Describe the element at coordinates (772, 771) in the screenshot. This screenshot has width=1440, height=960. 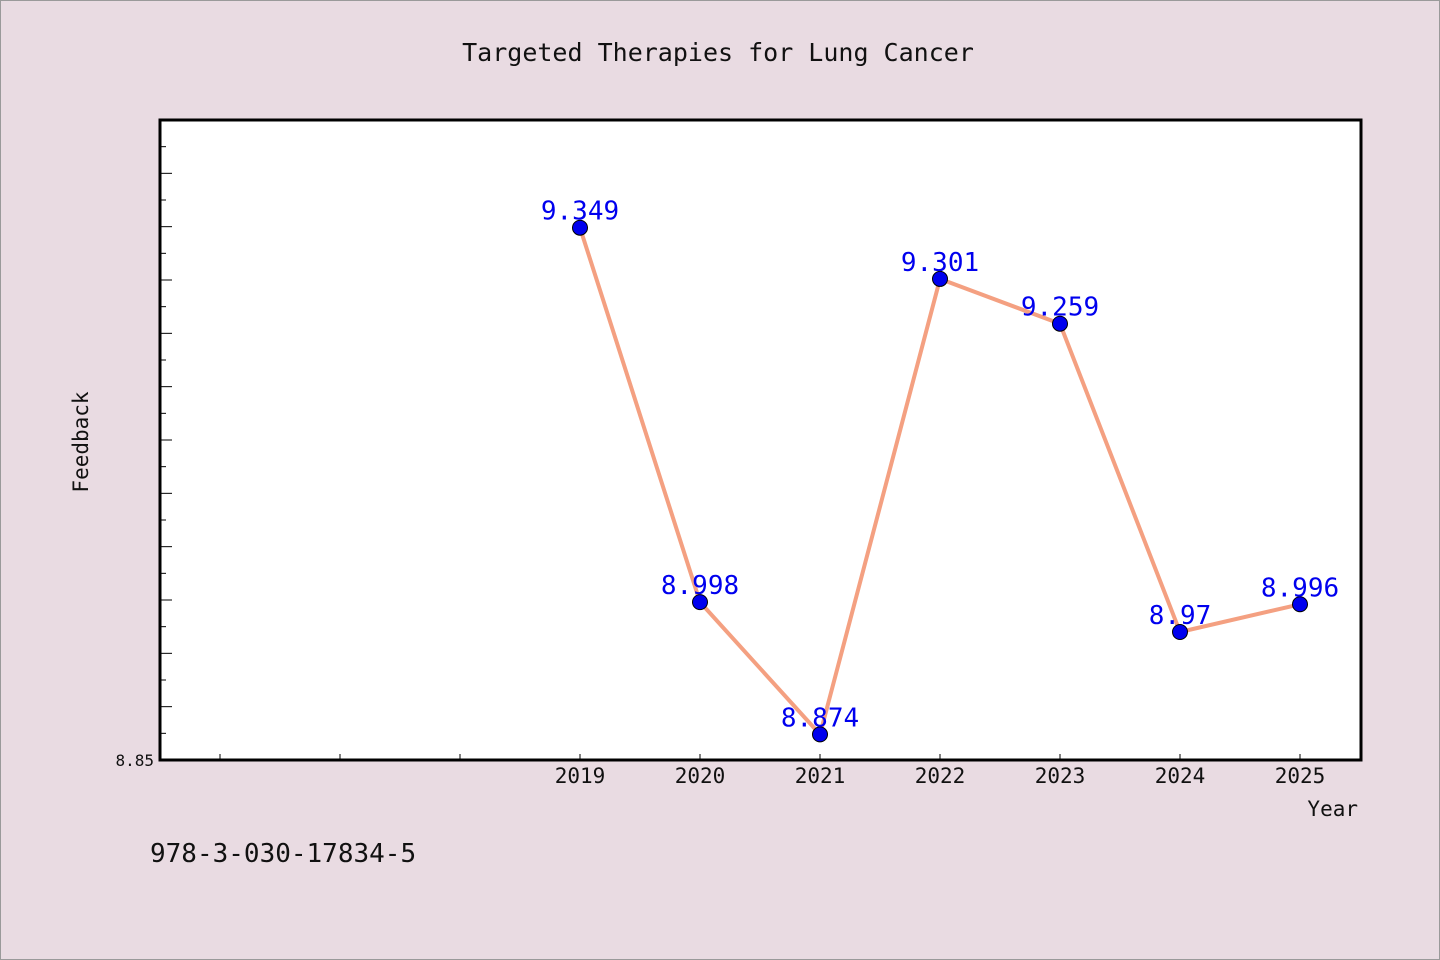
I see `x-axis-ticks: 2019 2020 2021 2022 2023 2024 2025` at that location.